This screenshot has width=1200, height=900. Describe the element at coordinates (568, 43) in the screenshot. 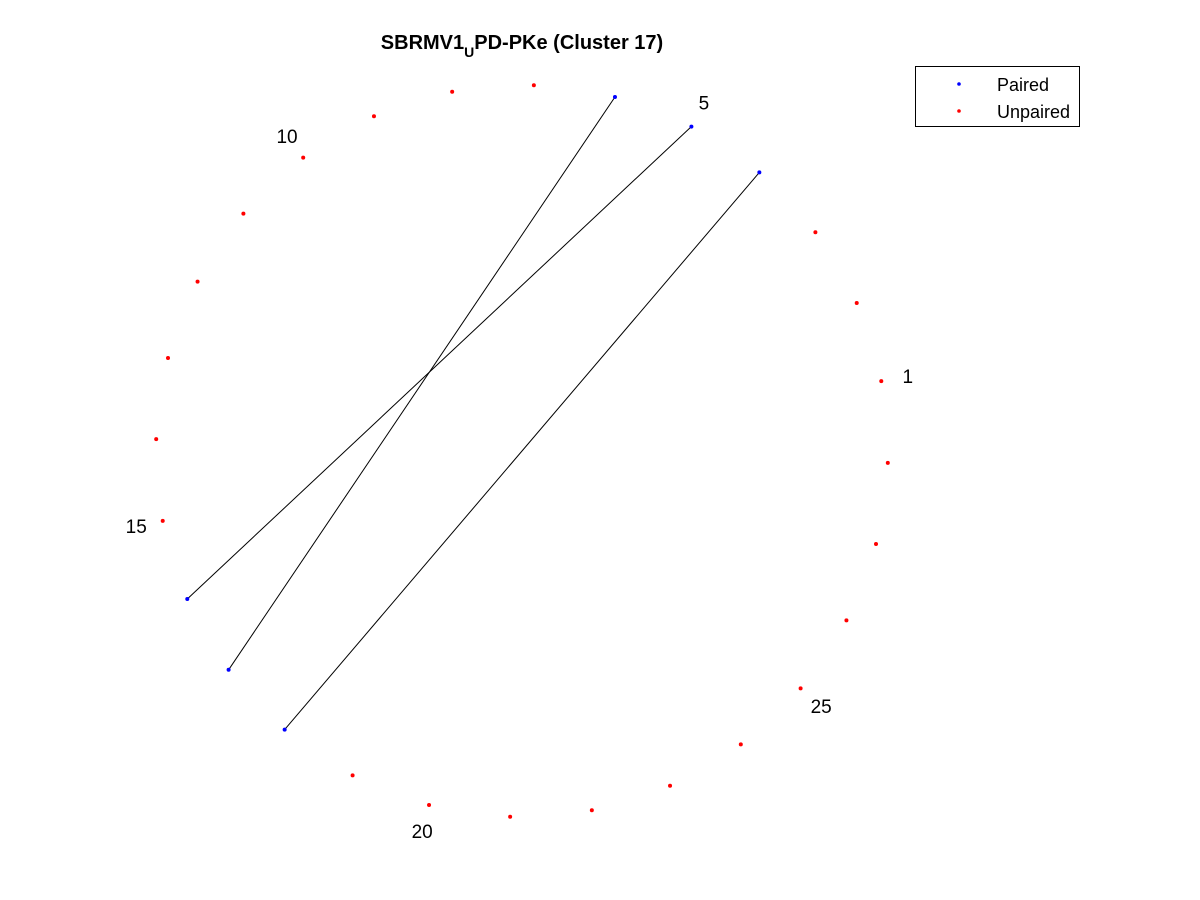

I see `chart-title-rest: PD-PKe (Cluster 17)` at that location.